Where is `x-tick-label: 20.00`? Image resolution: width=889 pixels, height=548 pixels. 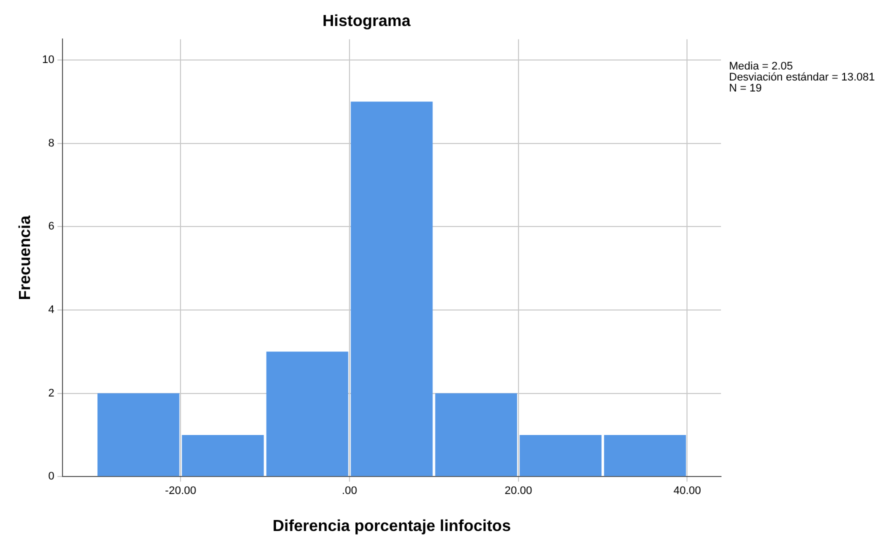 x-tick-label: 20.00 is located at coordinates (518, 491).